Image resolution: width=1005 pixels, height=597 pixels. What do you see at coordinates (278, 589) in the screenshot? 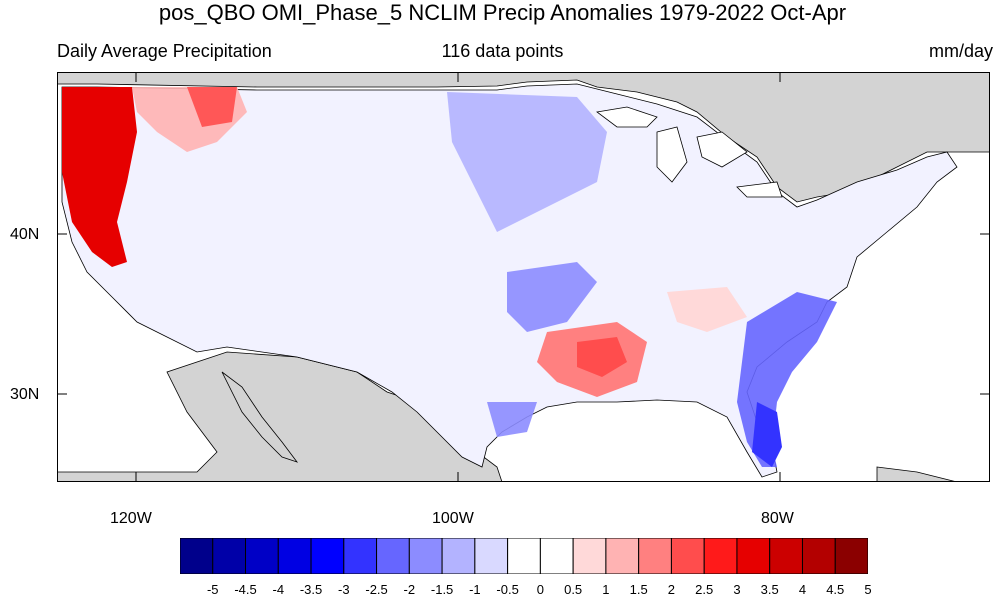
I see `colorbar-label: -4` at bounding box center [278, 589].